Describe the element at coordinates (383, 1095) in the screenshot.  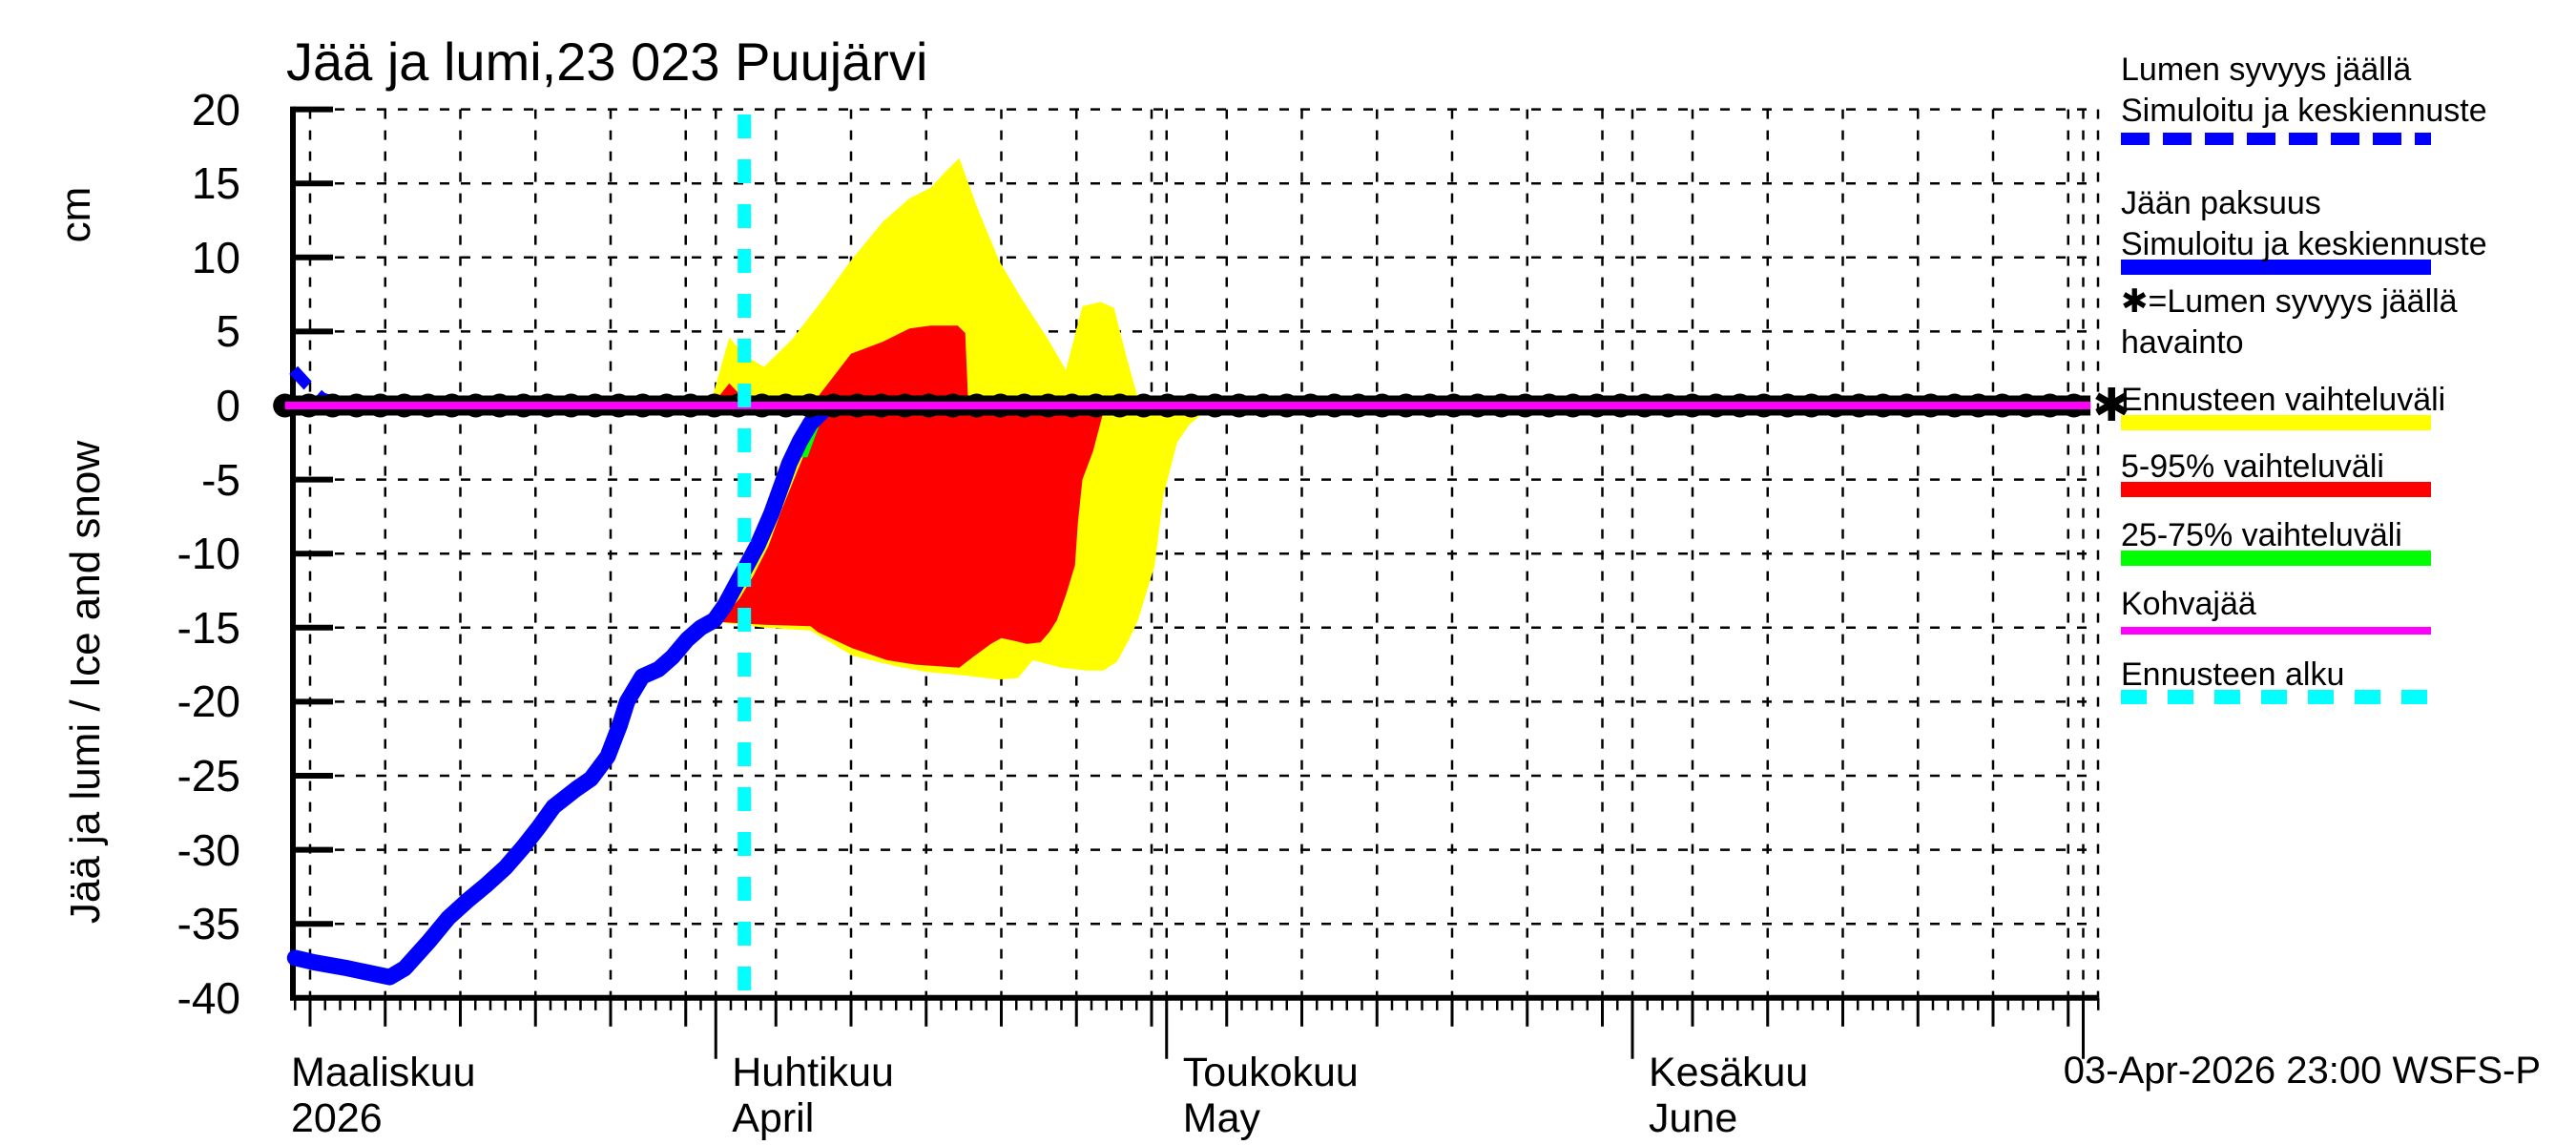
I see `month-label: Maaliskuu 2026` at that location.